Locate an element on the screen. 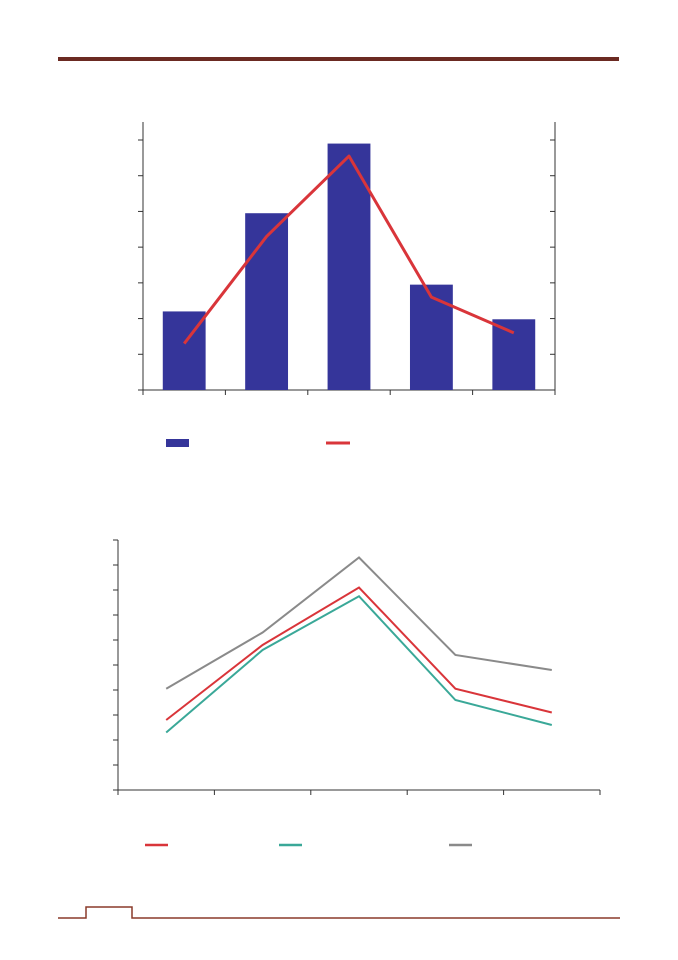  chart1-legend is located at coordinates (258, 443).